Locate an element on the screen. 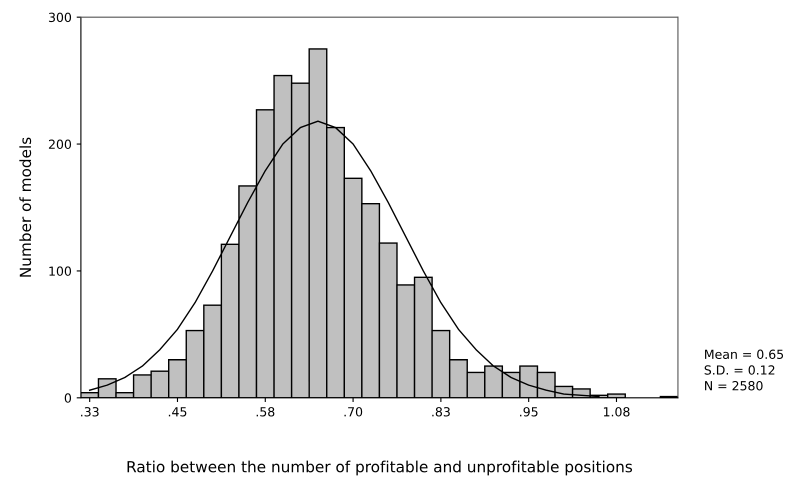  x-tick-label: .58 is located at coordinates (265, 412).